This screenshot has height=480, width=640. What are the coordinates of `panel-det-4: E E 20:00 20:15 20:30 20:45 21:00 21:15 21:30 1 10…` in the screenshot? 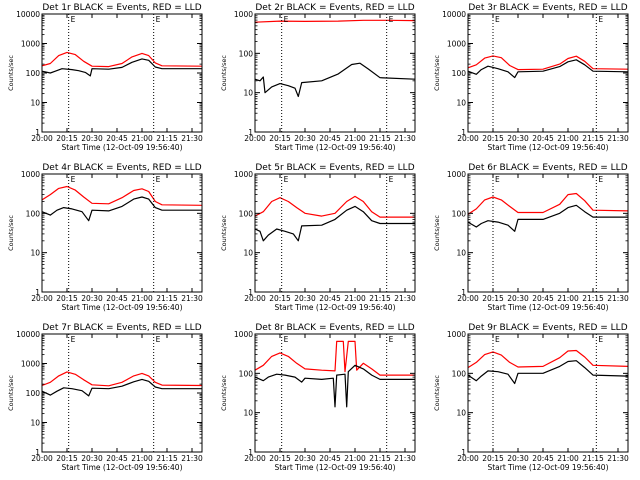 It's located at (105, 237).